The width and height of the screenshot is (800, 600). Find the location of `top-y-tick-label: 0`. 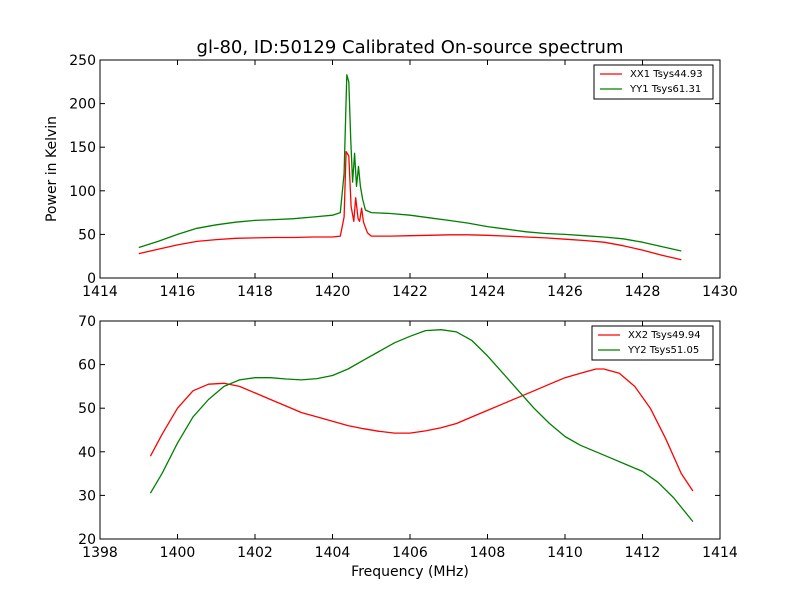

top-y-tick-label: 0 is located at coordinates (91, 279).